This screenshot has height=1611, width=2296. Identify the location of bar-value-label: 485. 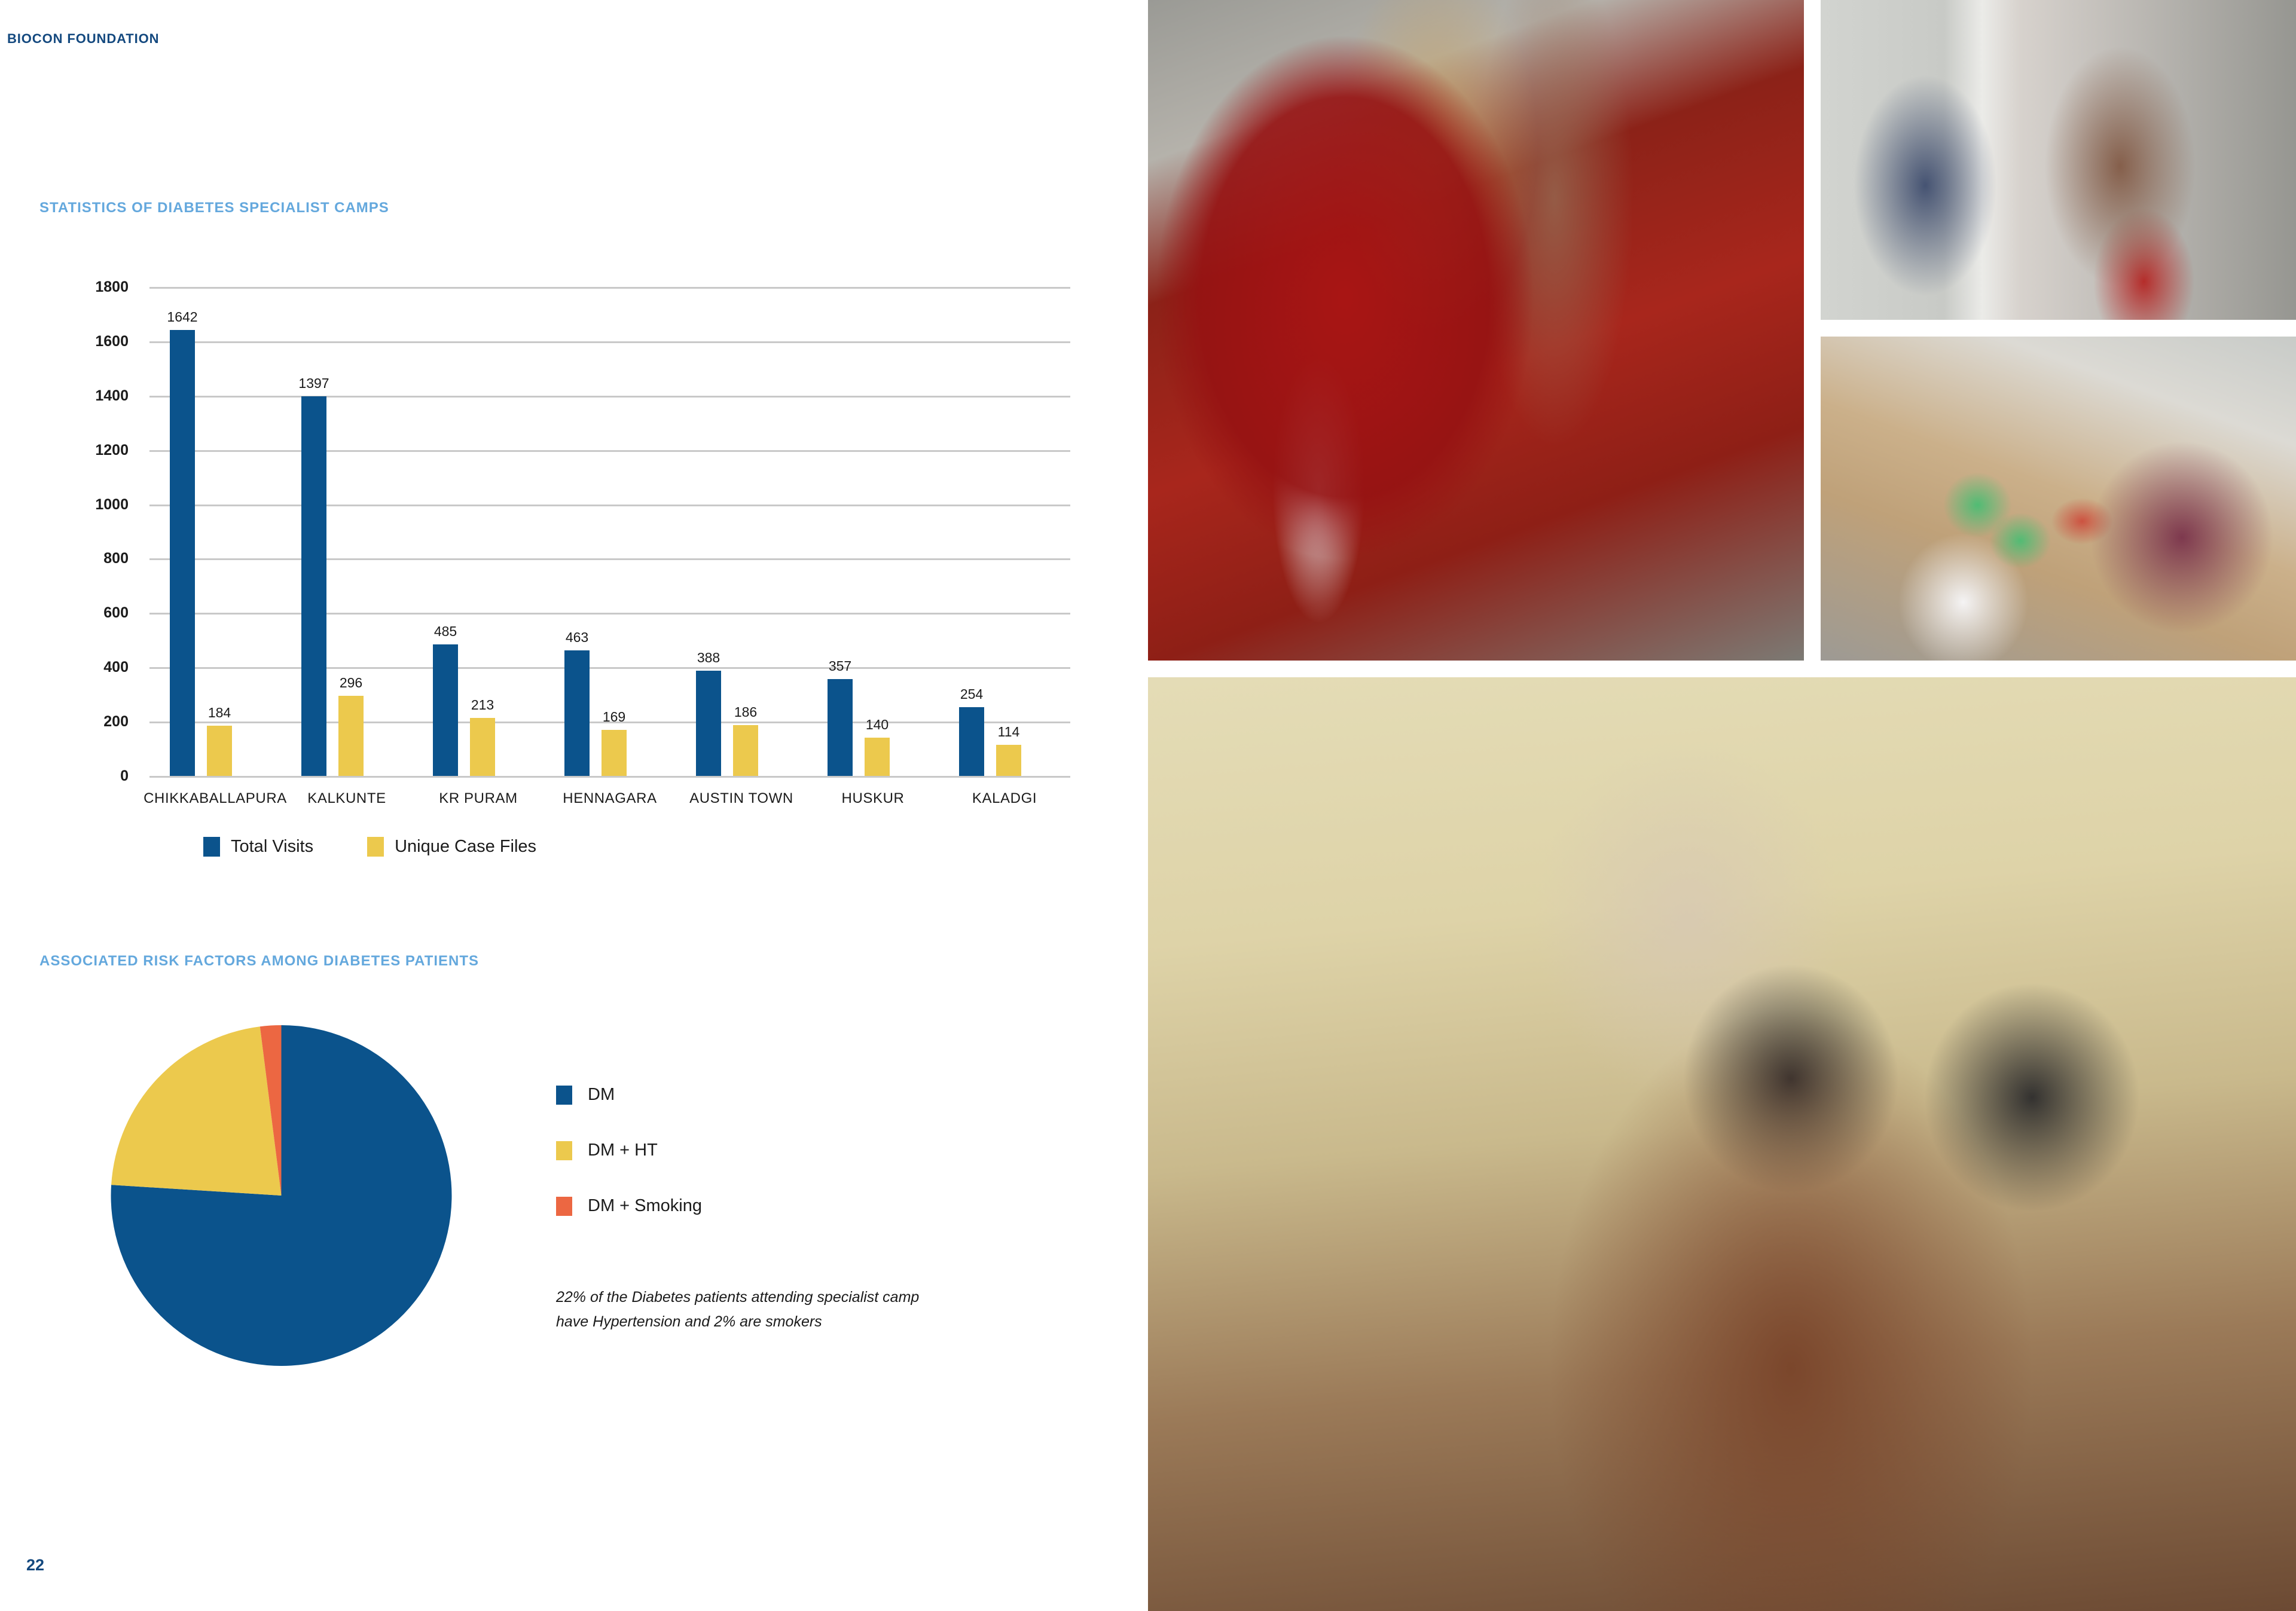
(445, 631).